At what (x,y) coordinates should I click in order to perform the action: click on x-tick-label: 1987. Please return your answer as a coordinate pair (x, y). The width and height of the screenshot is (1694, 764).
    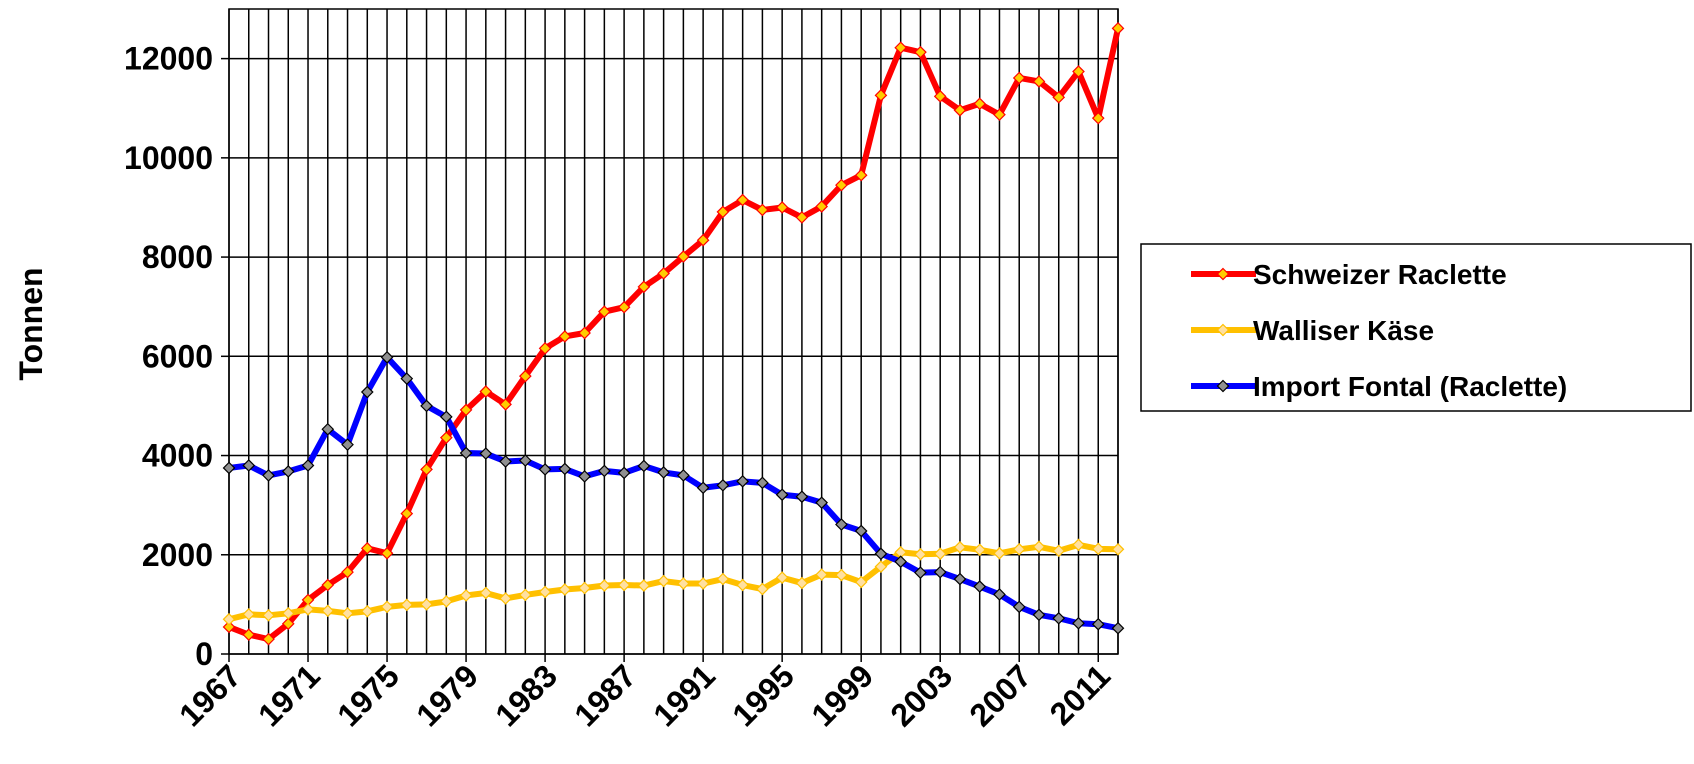
    Looking at the image, I should click on (605, 695).